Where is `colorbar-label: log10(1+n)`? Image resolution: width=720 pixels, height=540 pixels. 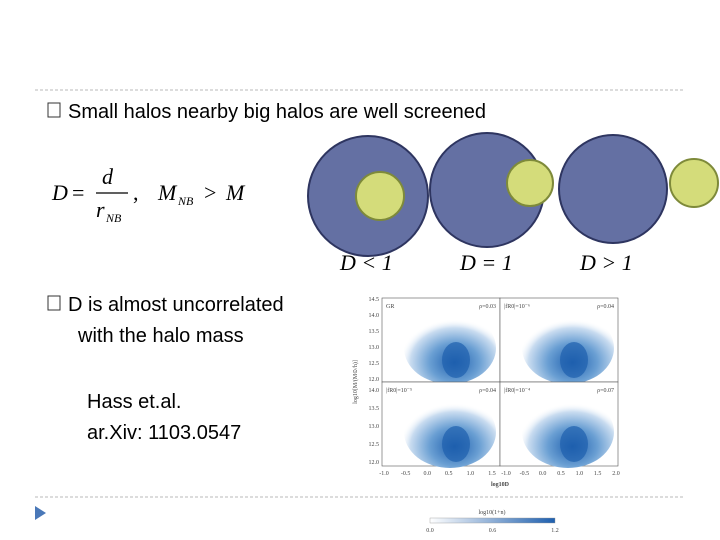
colorbar-label: log10(1+n) is located at coordinates (491, 512).